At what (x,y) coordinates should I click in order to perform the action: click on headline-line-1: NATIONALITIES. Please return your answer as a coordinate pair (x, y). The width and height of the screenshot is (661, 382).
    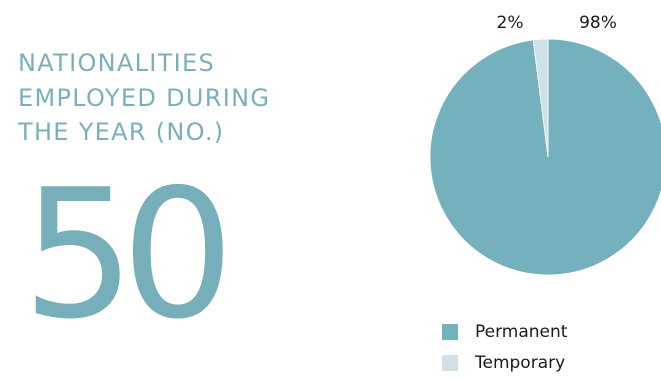
    Looking at the image, I should click on (116, 63).